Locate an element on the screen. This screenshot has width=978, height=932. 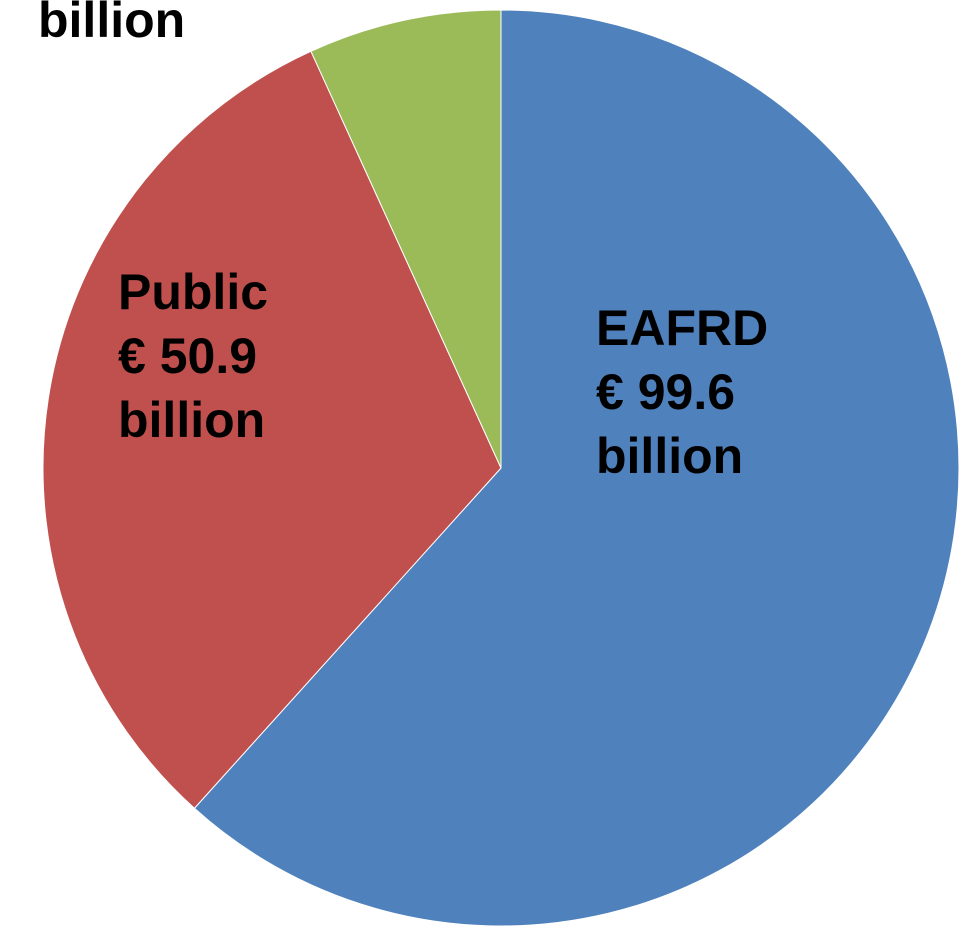
slice-label-third: billion is located at coordinates (111, 26).